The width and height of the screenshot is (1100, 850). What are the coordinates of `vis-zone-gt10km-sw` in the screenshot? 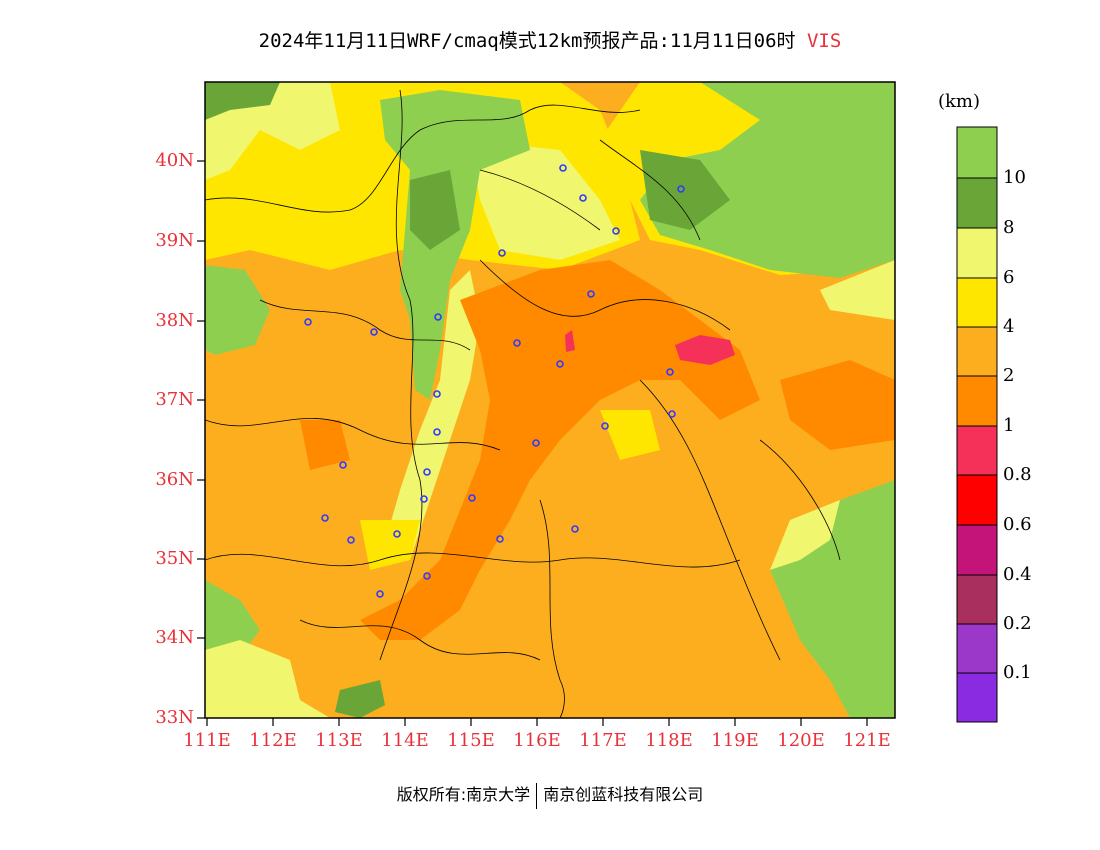 It's located at (232, 617).